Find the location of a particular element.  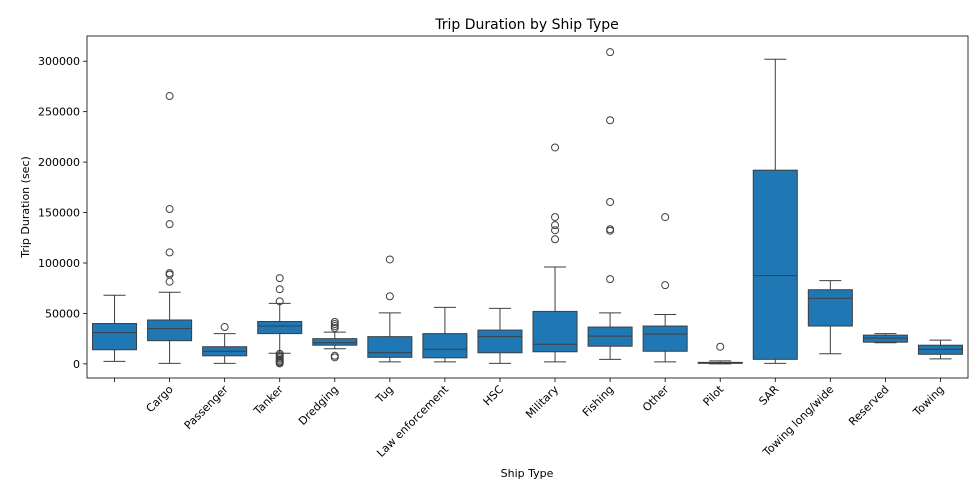

y-tick-label: 250000 is located at coordinates (59, 112).